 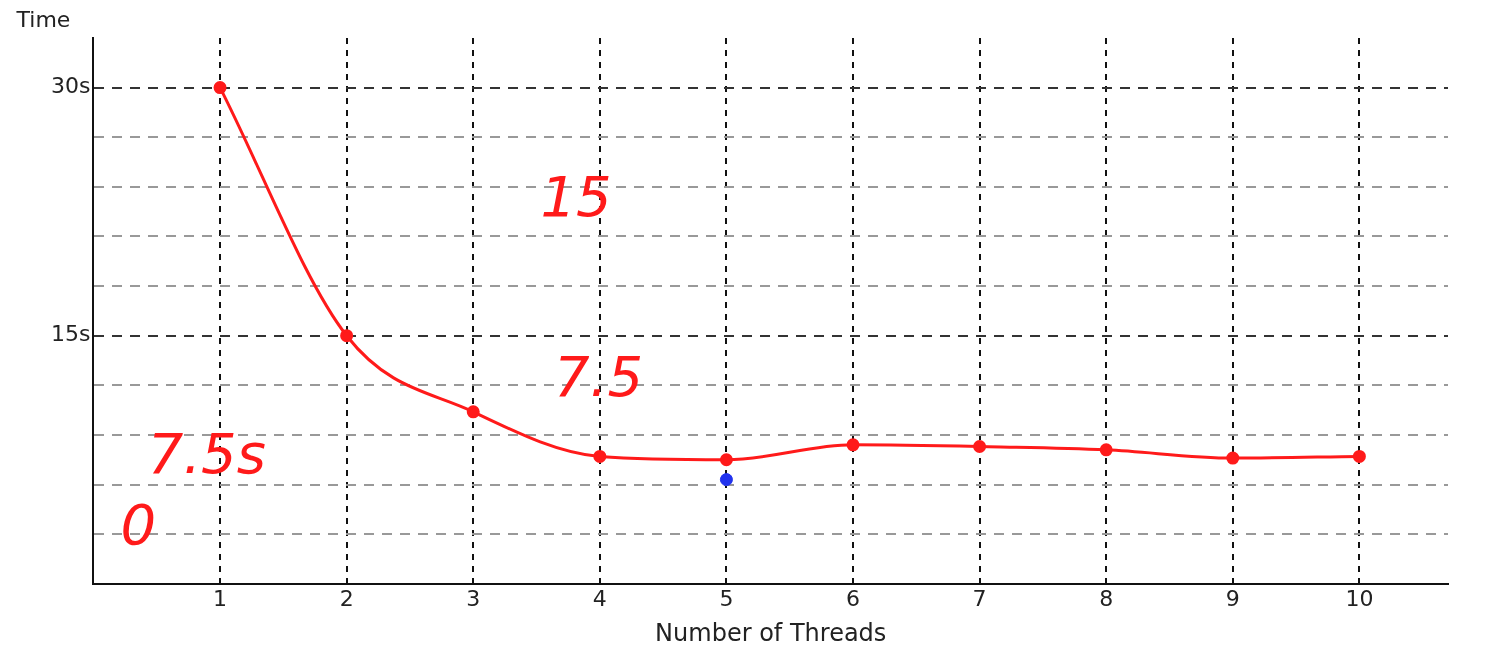 I want to click on x-tick-label: 6, so click(x=853, y=598).